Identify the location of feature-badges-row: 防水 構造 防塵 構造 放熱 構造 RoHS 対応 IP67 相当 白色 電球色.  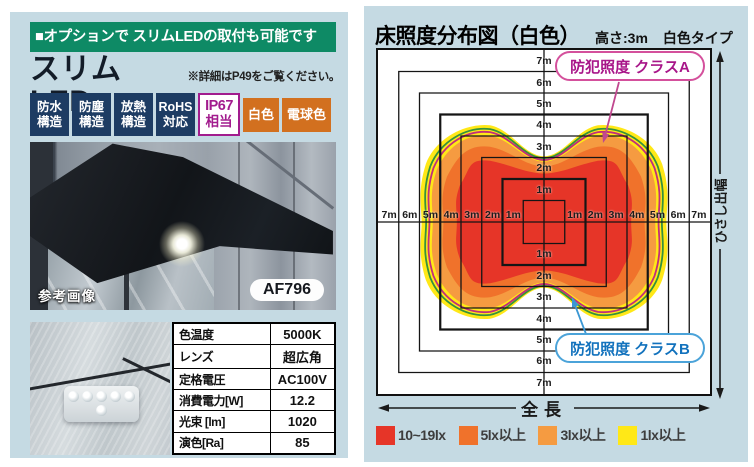
(185, 114).